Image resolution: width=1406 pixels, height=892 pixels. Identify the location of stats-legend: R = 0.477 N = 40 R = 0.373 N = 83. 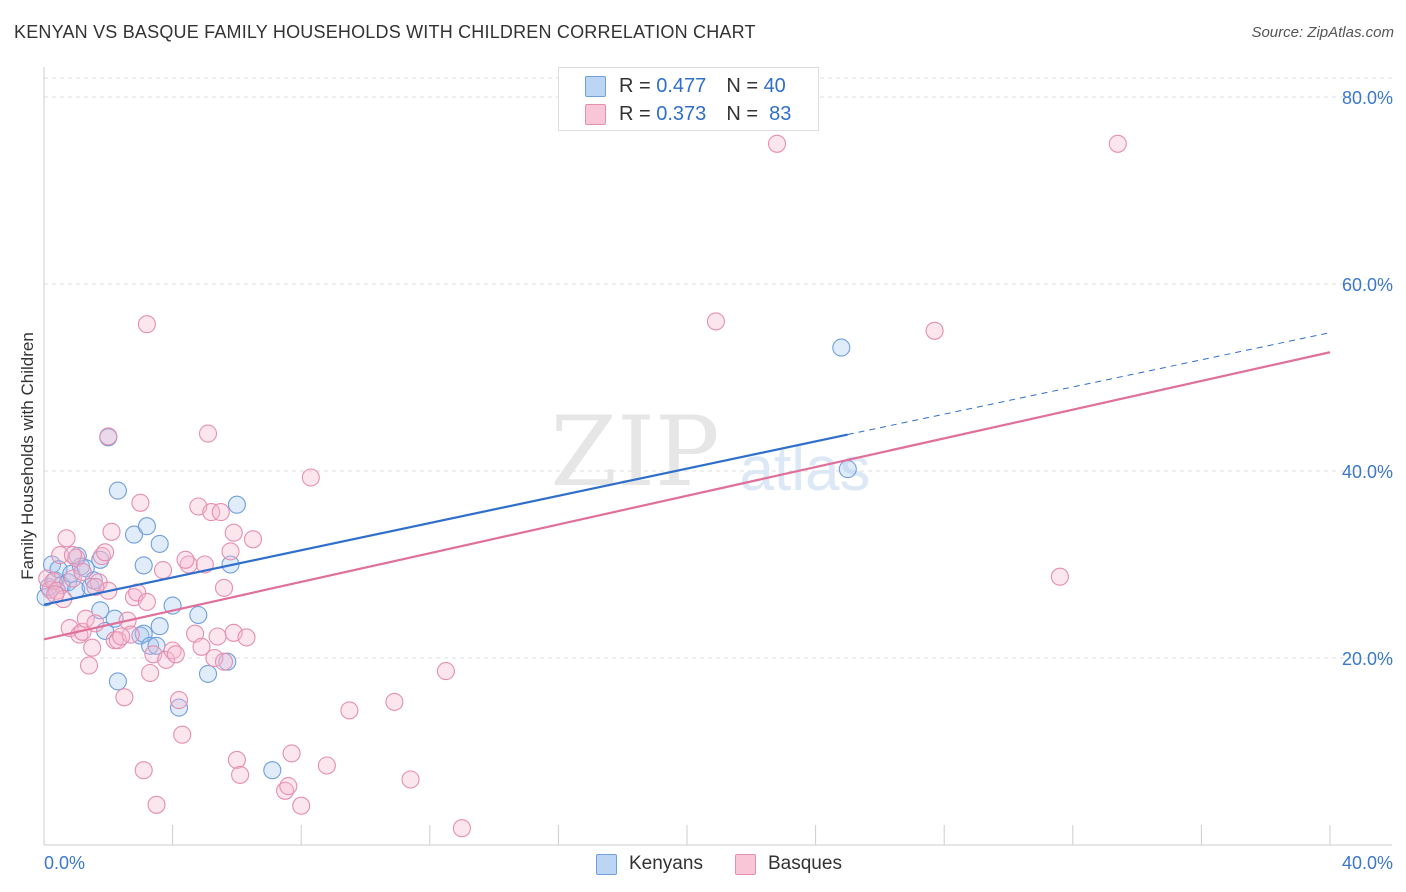
(688, 99).